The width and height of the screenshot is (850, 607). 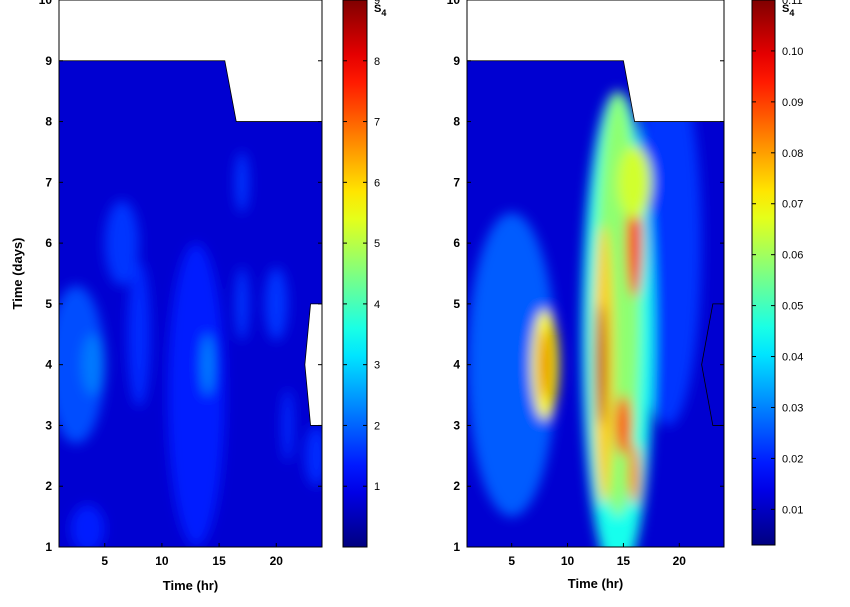 I want to click on colorbar-tick-label: 0.04, so click(x=792, y=358).